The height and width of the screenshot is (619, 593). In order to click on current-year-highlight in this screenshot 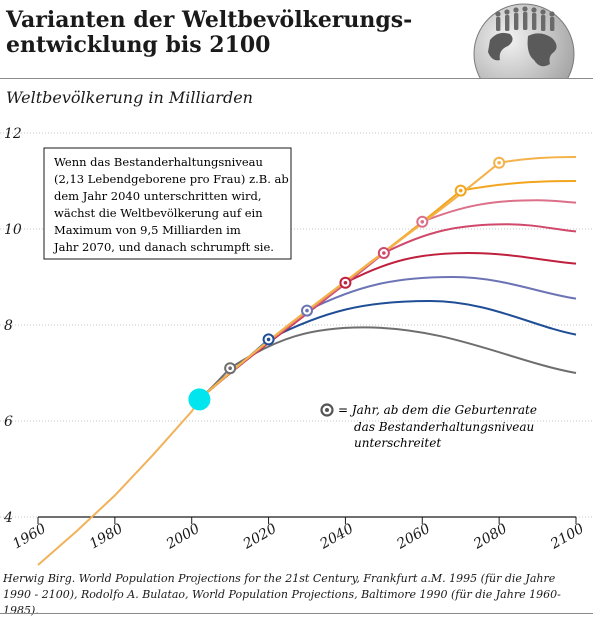, I will do `click(199, 399)`.